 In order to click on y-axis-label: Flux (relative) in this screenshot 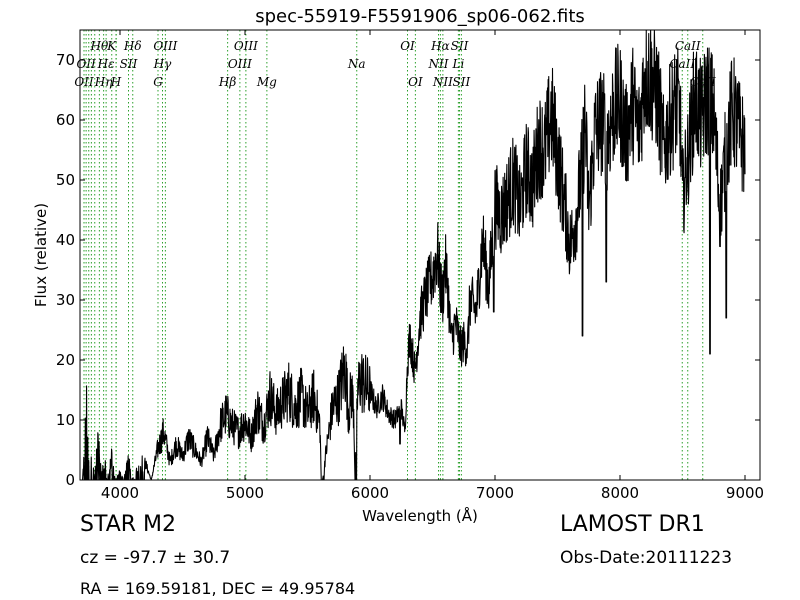, I will do `click(41, 255)`.